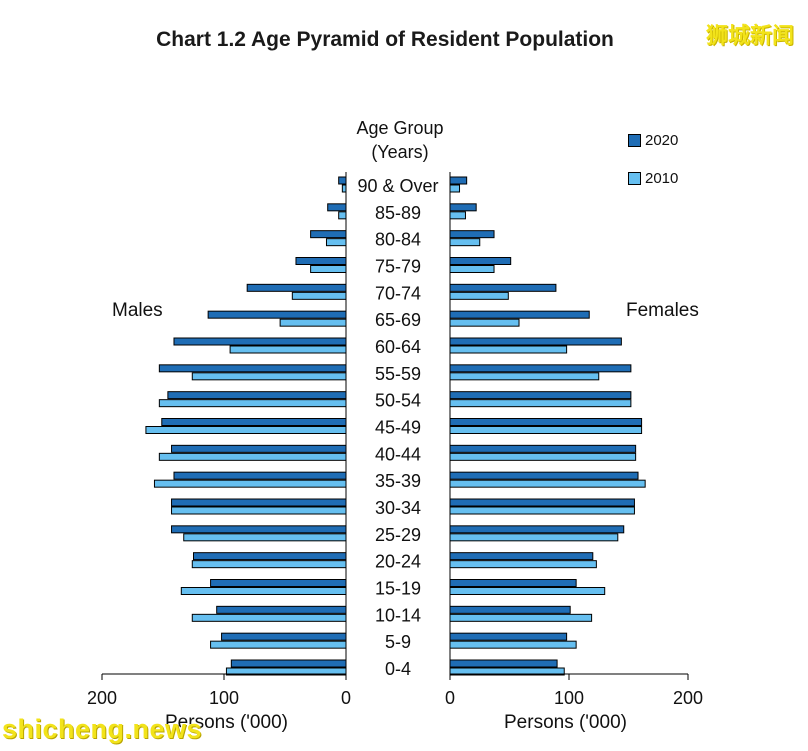 The width and height of the screenshot is (808, 751). Describe the element at coordinates (662, 140) in the screenshot. I see `legend-label-2020: 2020` at that location.